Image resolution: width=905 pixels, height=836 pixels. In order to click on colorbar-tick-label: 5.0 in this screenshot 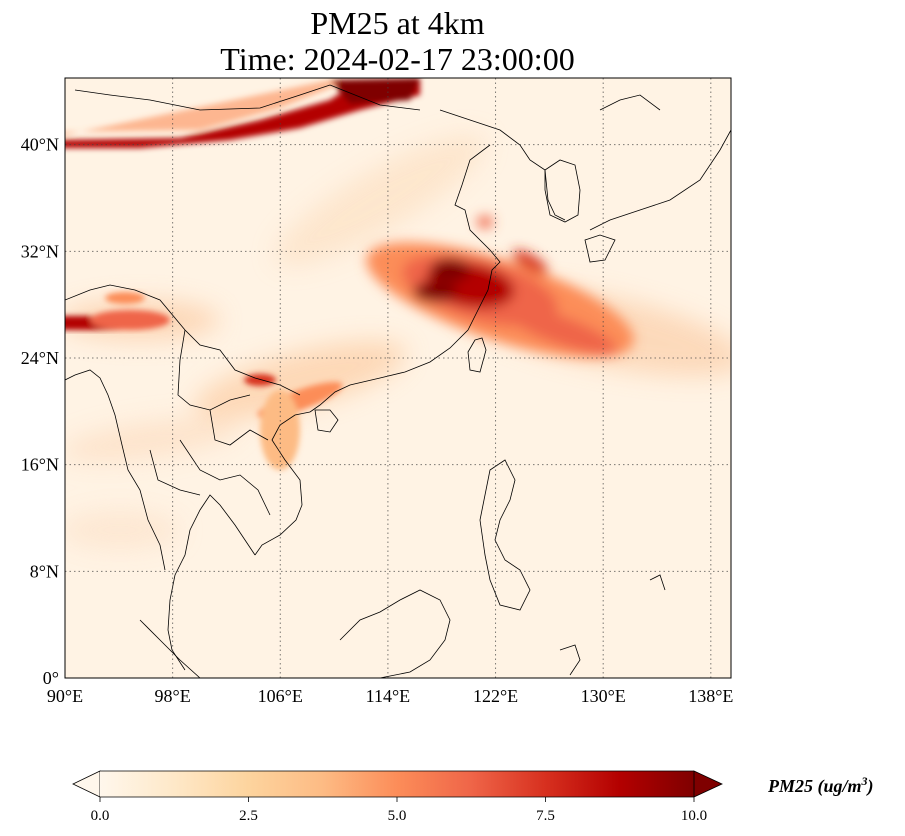, I will do `click(397, 816)`.